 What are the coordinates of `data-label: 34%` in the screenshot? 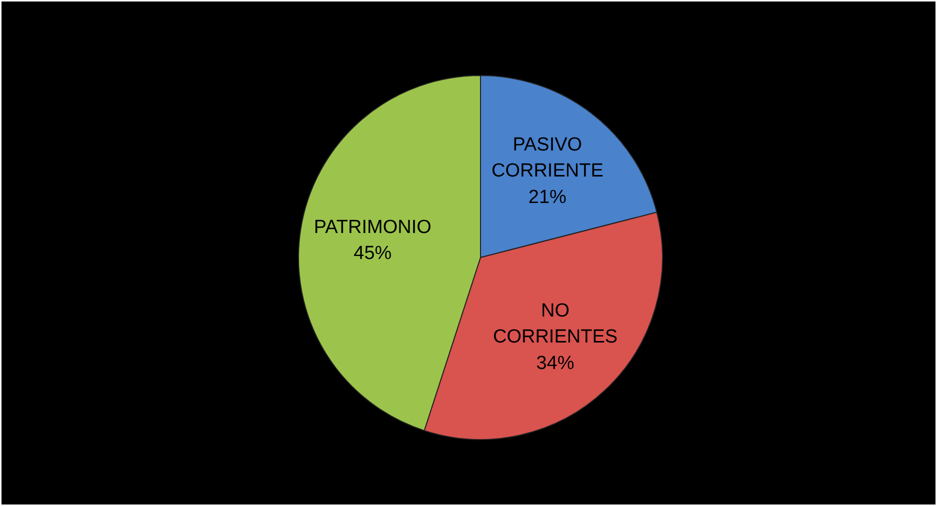 It's located at (555, 363).